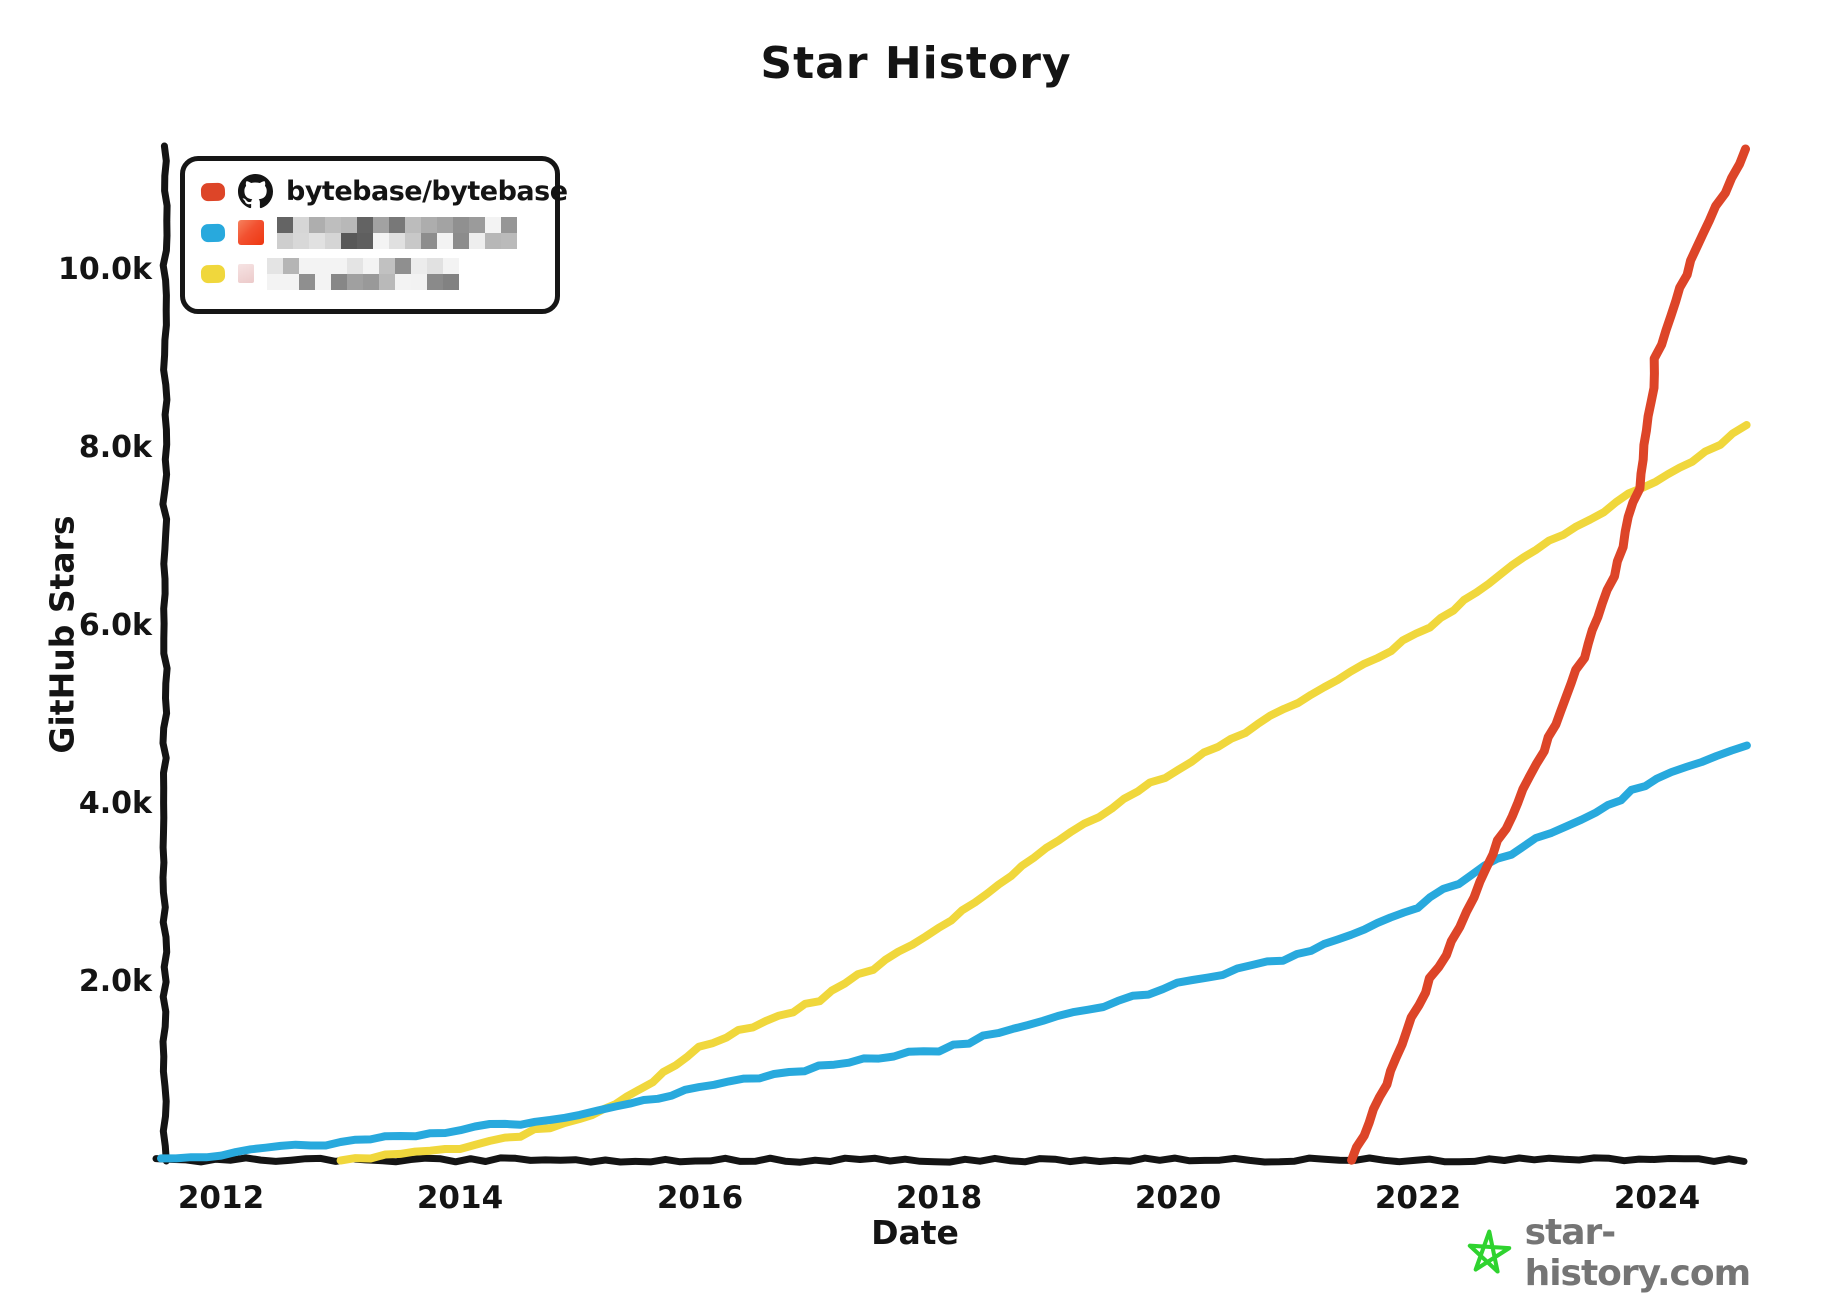 This screenshot has width=1832, height=1308. I want to click on y-tick-2k: 2.0k, so click(115, 981).